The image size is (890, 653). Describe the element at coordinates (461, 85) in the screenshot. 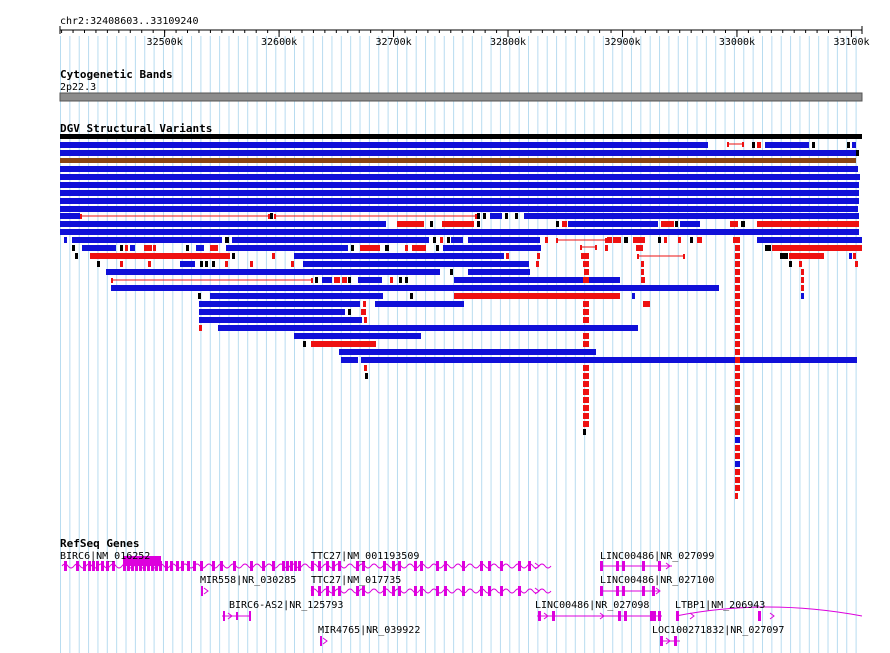

I see `cytoband-track: Cytogenetic Bands 2p22.3` at that location.